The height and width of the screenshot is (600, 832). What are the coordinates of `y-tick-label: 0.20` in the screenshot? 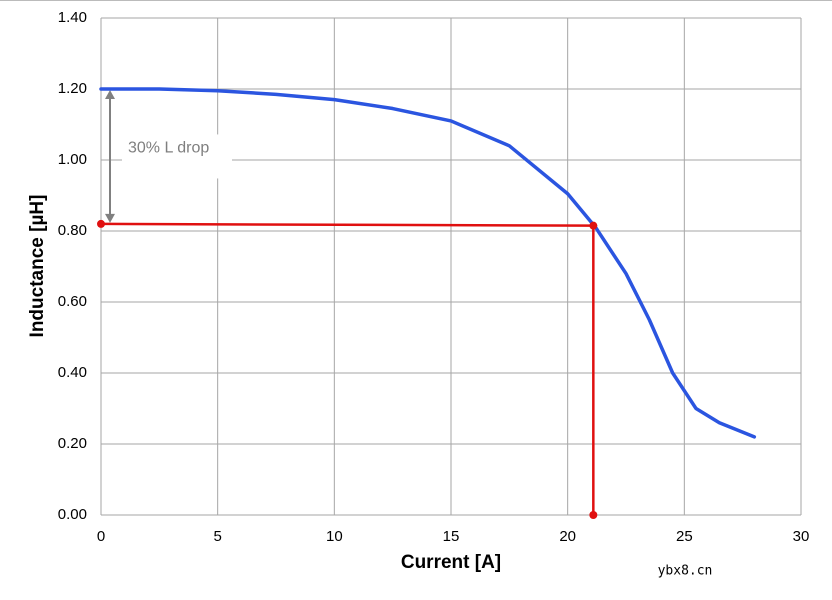 It's located at (72, 443).